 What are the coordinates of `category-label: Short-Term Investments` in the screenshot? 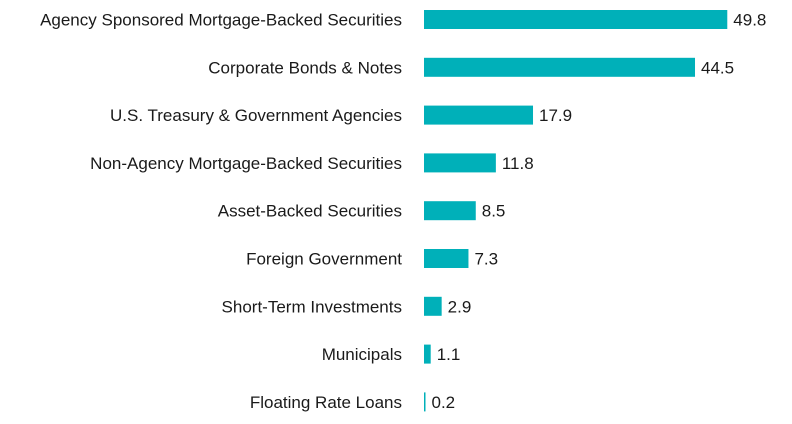 It's located at (312, 306).